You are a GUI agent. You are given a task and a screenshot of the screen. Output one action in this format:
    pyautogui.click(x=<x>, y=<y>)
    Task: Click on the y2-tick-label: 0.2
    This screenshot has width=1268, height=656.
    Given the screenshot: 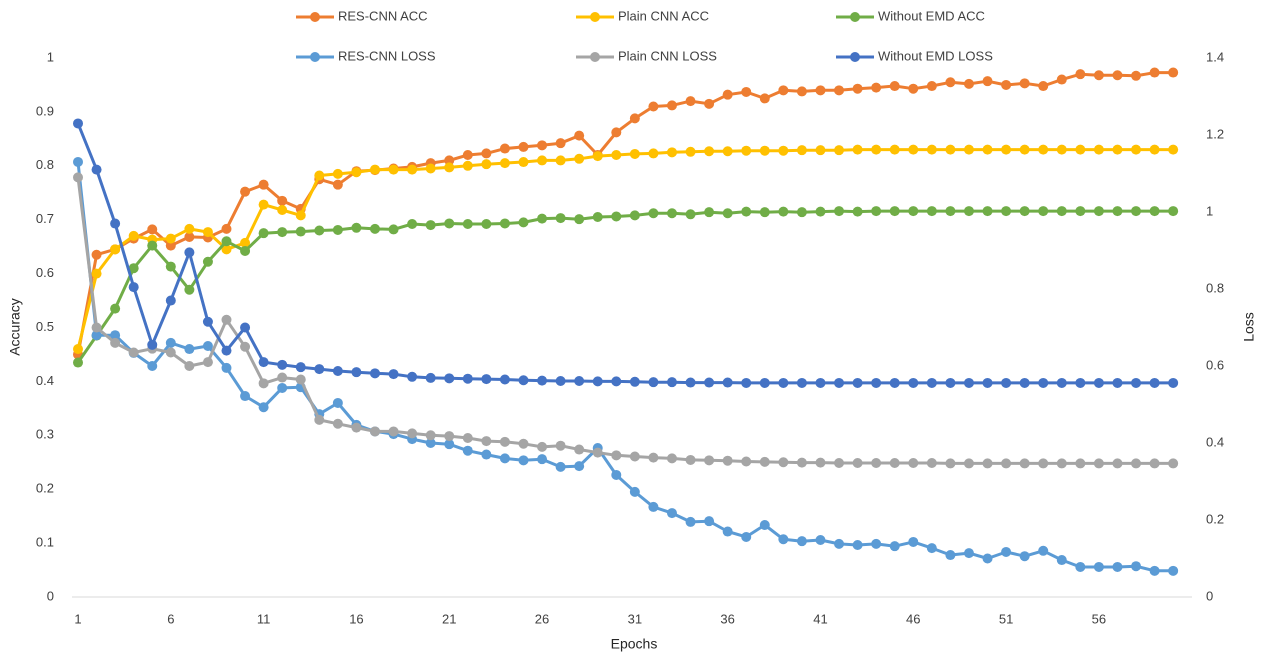 What is the action you would take?
    pyautogui.click(x=1215, y=518)
    